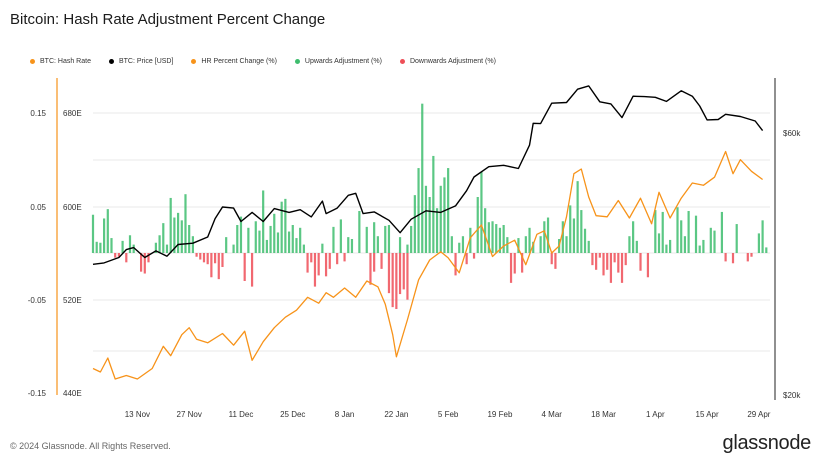 This screenshot has width=825, height=458. What do you see at coordinates (37, 393) in the screenshot?
I see `y-left-pct-tick: -0.15` at bounding box center [37, 393].